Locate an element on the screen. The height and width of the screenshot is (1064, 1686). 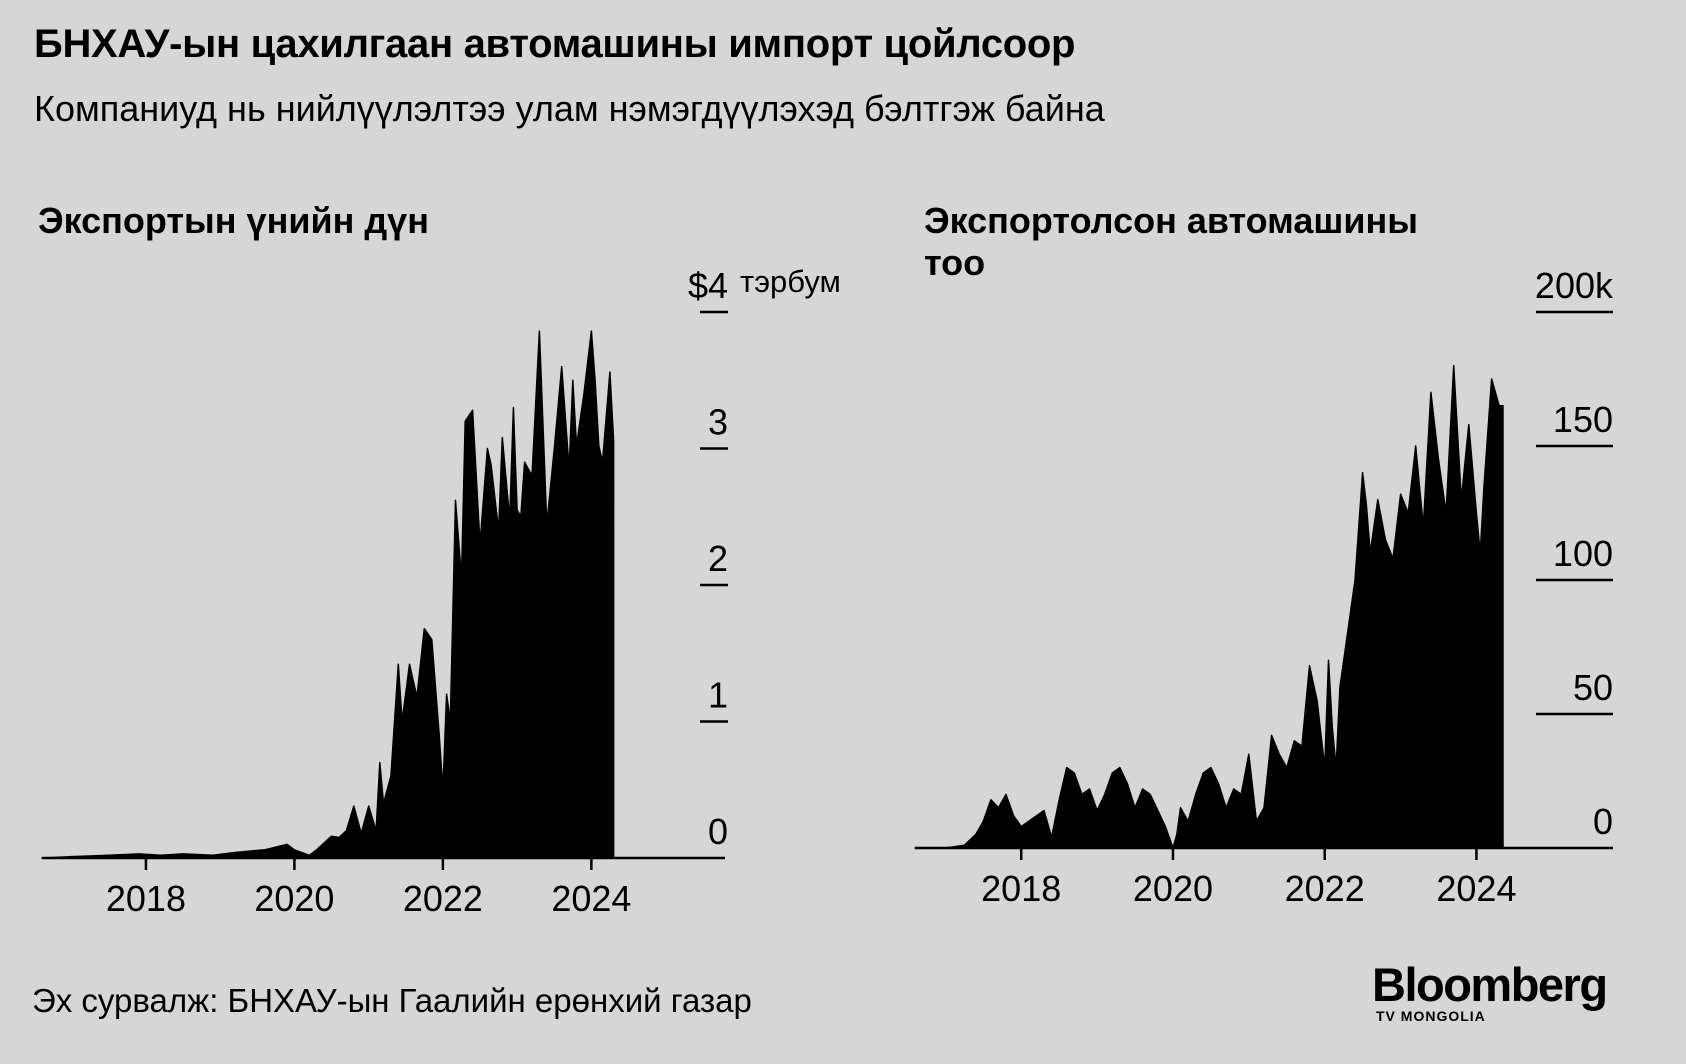
y-tick-label: 100 is located at coordinates (1583, 553).